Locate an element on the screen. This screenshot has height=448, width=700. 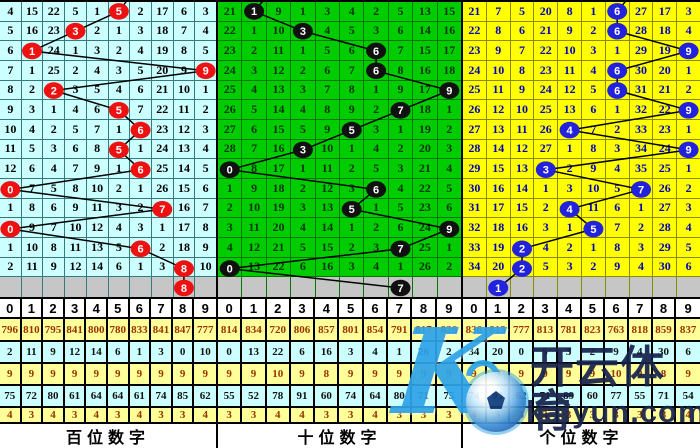
grid-cell: 19 is located at coordinates (278, 208).